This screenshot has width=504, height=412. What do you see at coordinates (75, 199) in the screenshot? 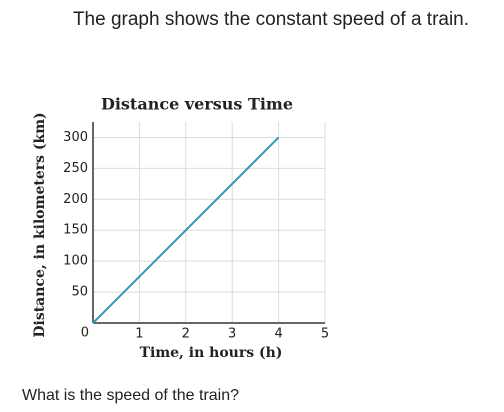
I see `y-tick-label: 200` at bounding box center [75, 199].